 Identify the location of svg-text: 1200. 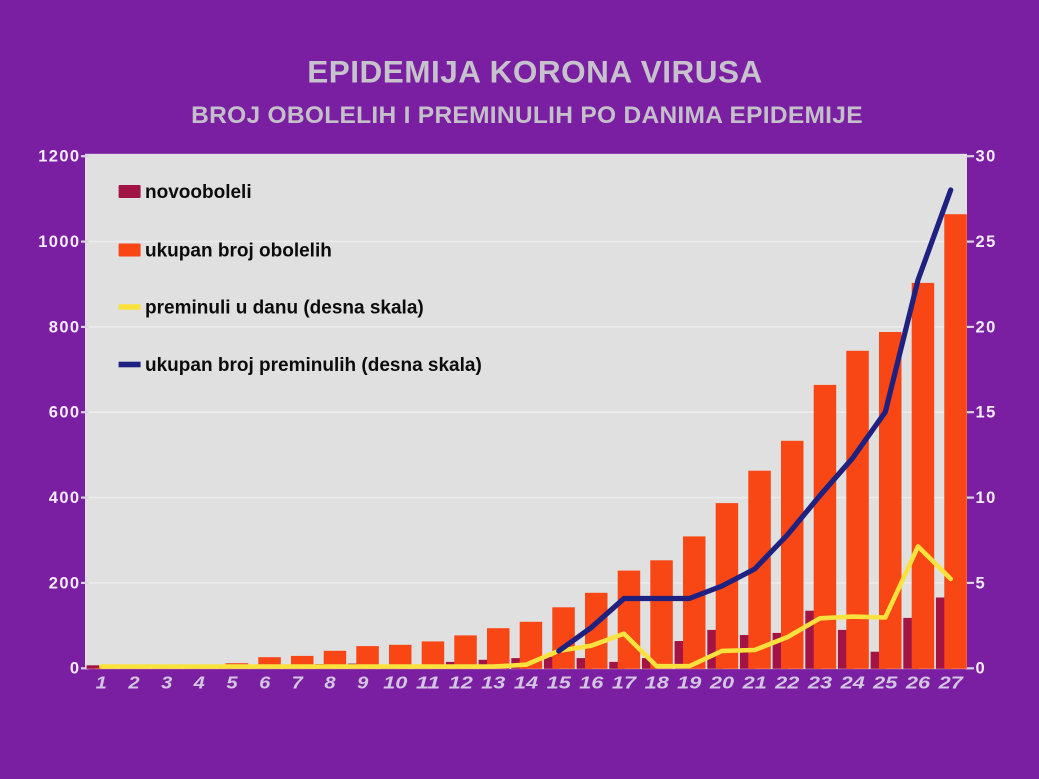
(59, 157).